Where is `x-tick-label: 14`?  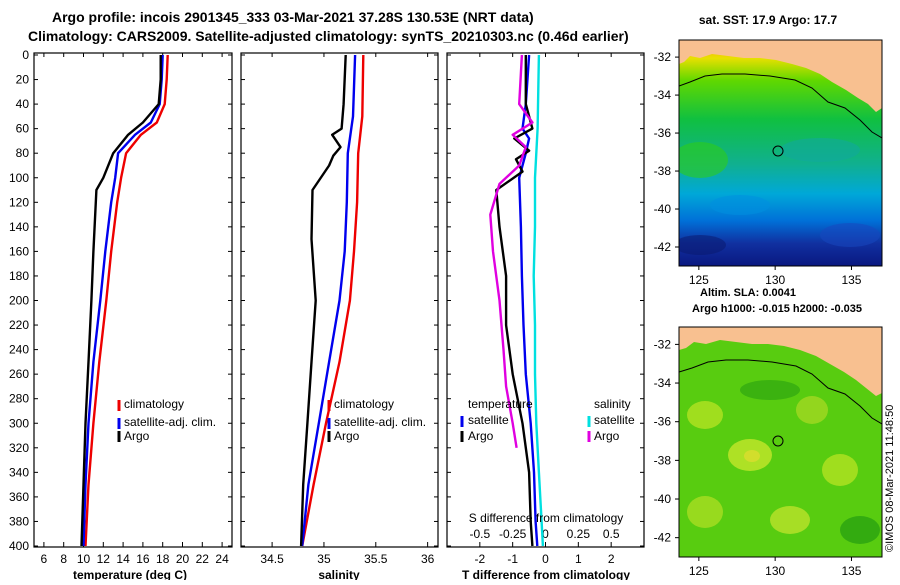 x-tick-label: 14 is located at coordinates (123, 559).